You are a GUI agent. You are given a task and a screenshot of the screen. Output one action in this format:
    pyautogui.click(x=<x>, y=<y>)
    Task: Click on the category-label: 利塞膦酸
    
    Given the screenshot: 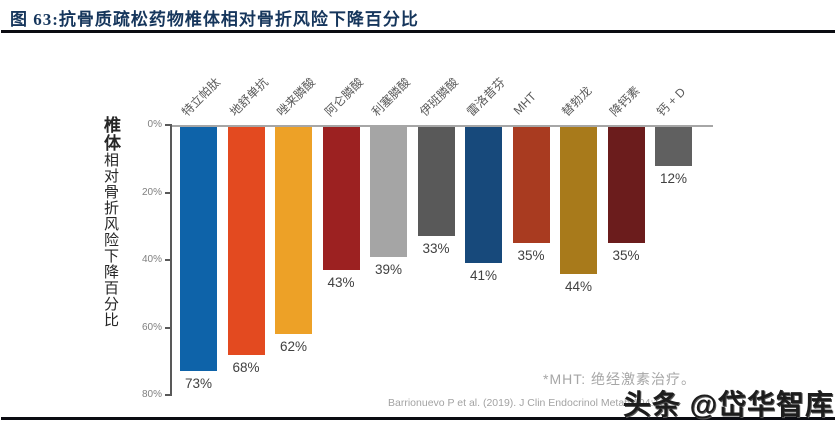 What is the action you would take?
    pyautogui.click(x=391, y=97)
    